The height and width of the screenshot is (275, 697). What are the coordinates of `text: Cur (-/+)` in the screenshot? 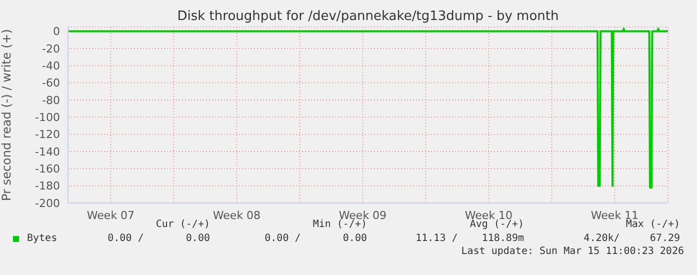 It's located at (183, 224).